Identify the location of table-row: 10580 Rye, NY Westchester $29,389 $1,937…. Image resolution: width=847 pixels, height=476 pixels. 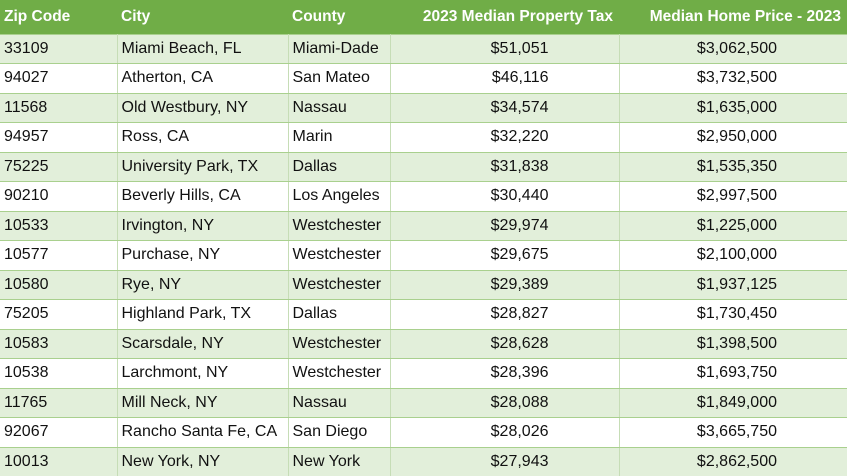
(423, 284).